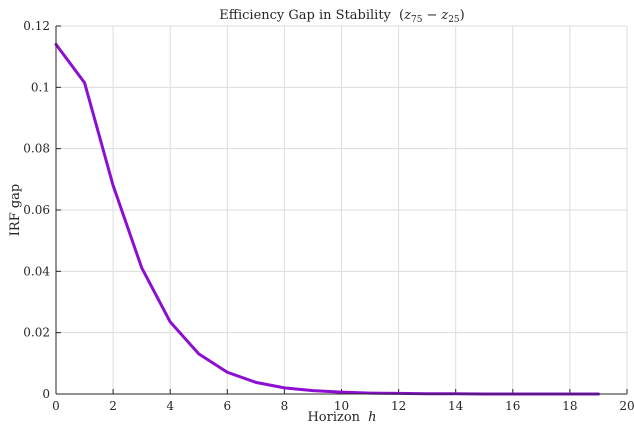 The width and height of the screenshot is (634, 427). I want to click on y-tick-label: 0, so click(46, 394).